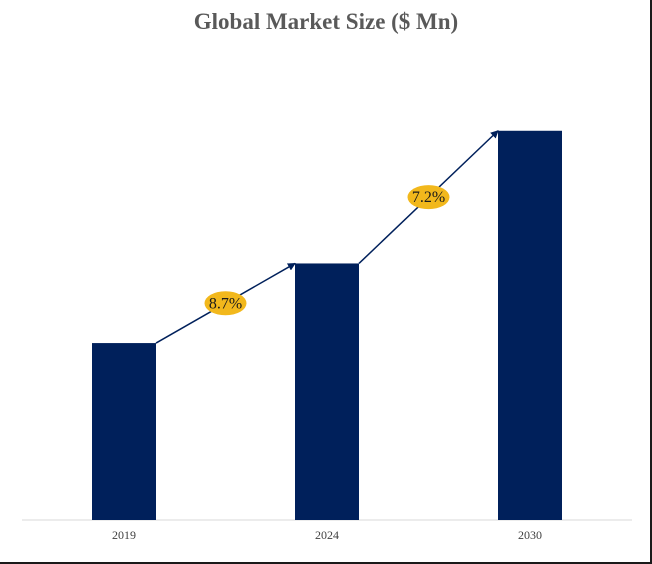  Describe the element at coordinates (124, 431) in the screenshot. I see `bar-2019` at that location.